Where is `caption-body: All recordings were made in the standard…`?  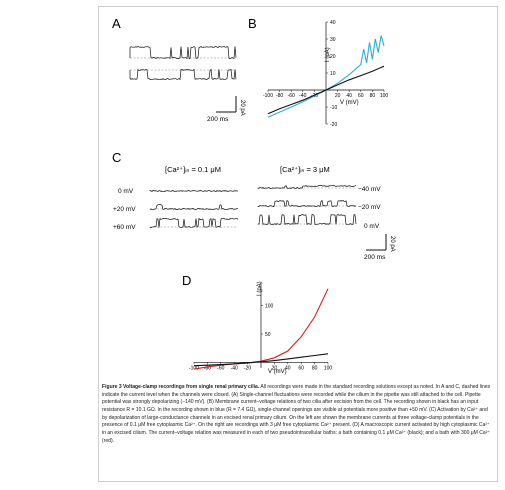 caption-body: All recordings were made in the standard… is located at coordinates (296, 414).